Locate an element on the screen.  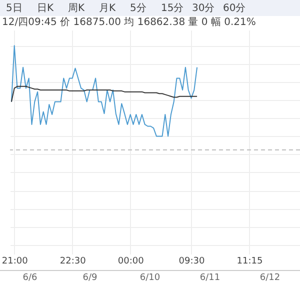
text: 6/11 is located at coordinates (210, 278).